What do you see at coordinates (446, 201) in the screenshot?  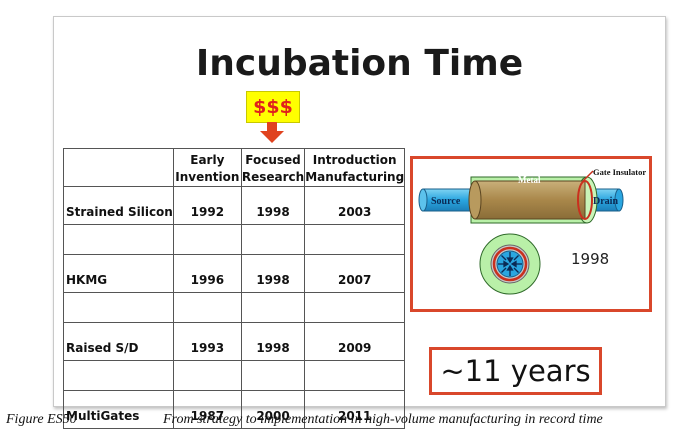 I see `source-label: Source` at bounding box center [446, 201].